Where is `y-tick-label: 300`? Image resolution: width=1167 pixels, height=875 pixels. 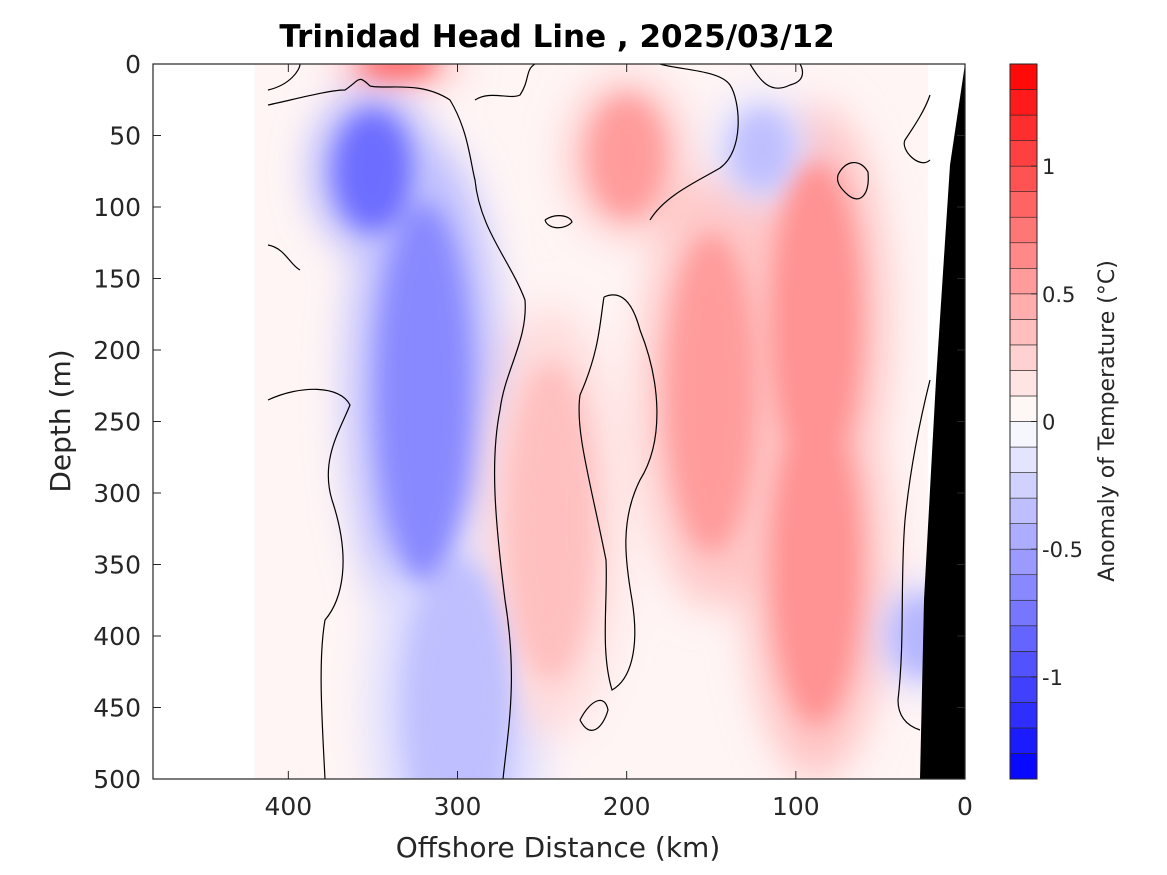
y-tick-label: 300 is located at coordinates (117, 493).